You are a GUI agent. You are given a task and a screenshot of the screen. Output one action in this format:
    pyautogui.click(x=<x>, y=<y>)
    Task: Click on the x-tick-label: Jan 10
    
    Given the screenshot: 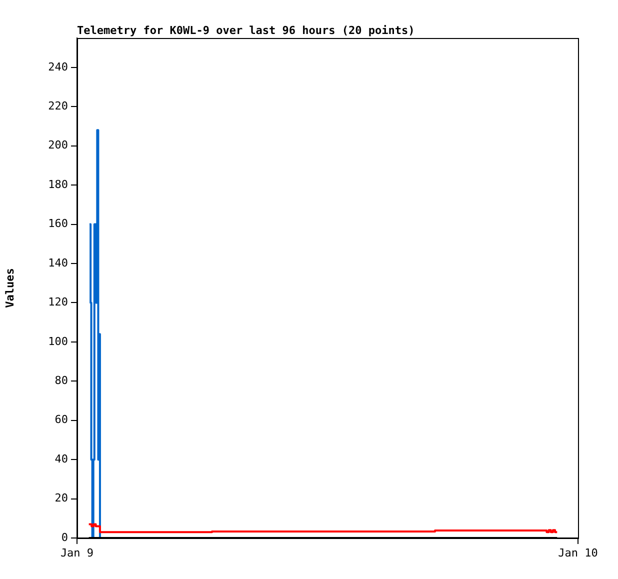 What is the action you would take?
    pyautogui.click(x=578, y=553)
    